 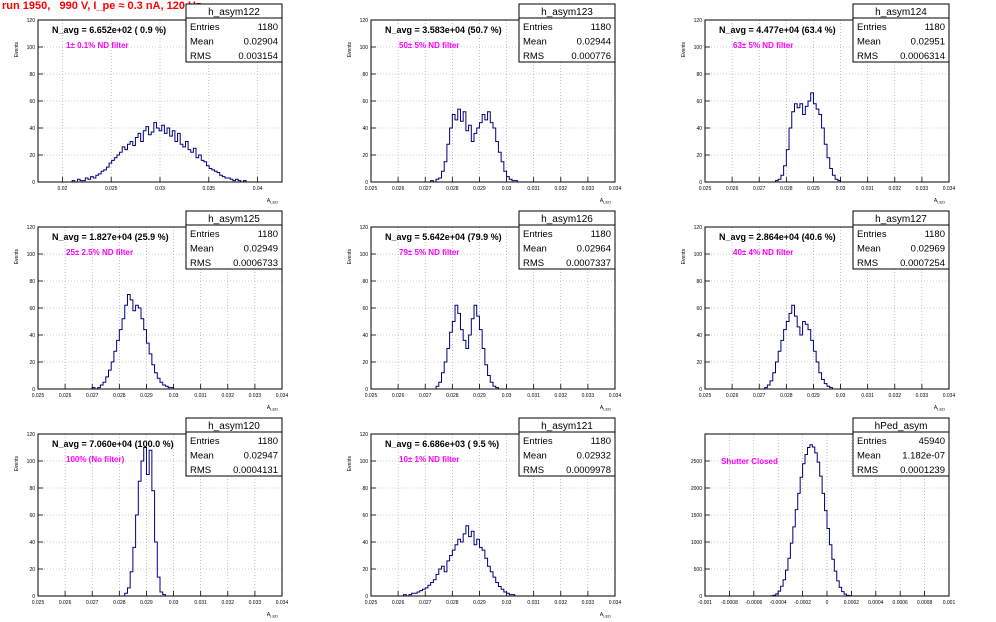 What do you see at coordinates (429, 459) in the screenshot?
I see `filter-annotation: 10± 1% ND filter` at bounding box center [429, 459].